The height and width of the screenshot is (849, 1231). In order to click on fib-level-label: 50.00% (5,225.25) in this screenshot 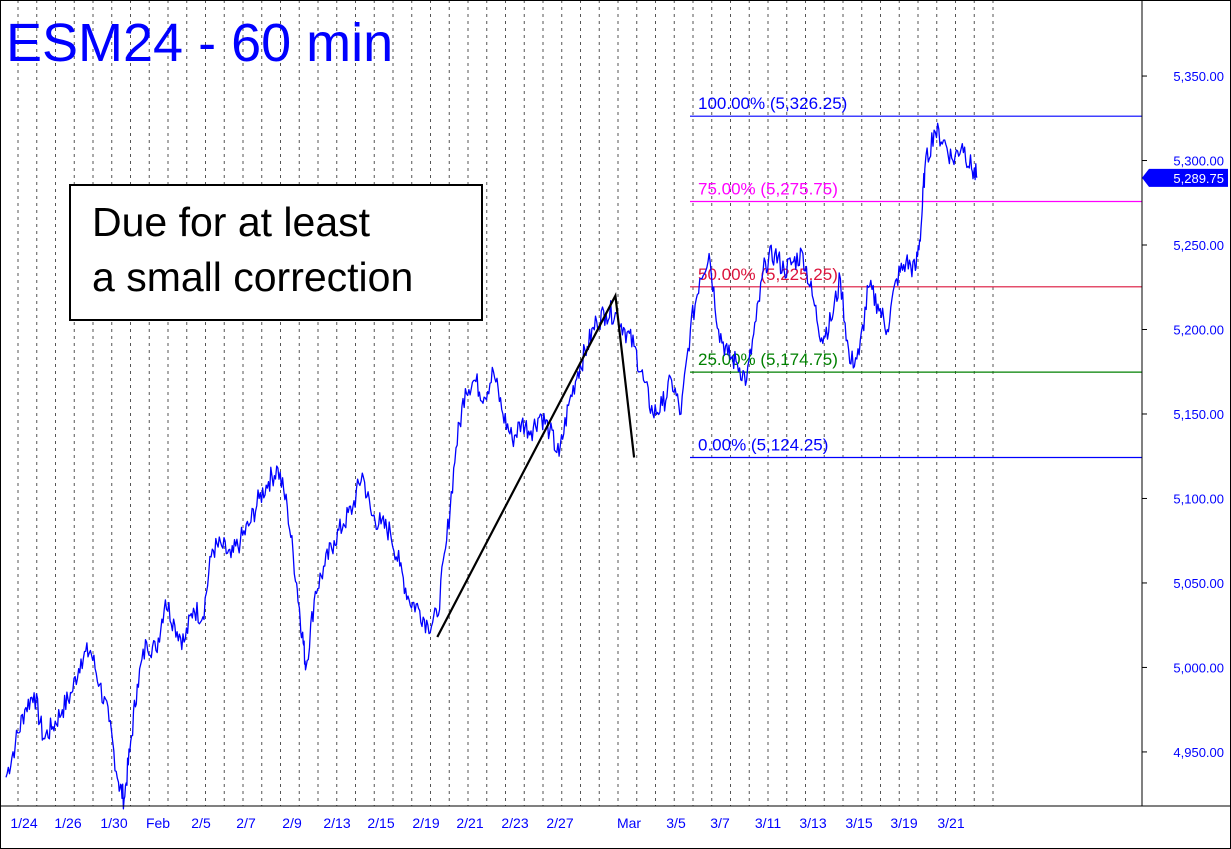, I will do `click(768, 274)`.